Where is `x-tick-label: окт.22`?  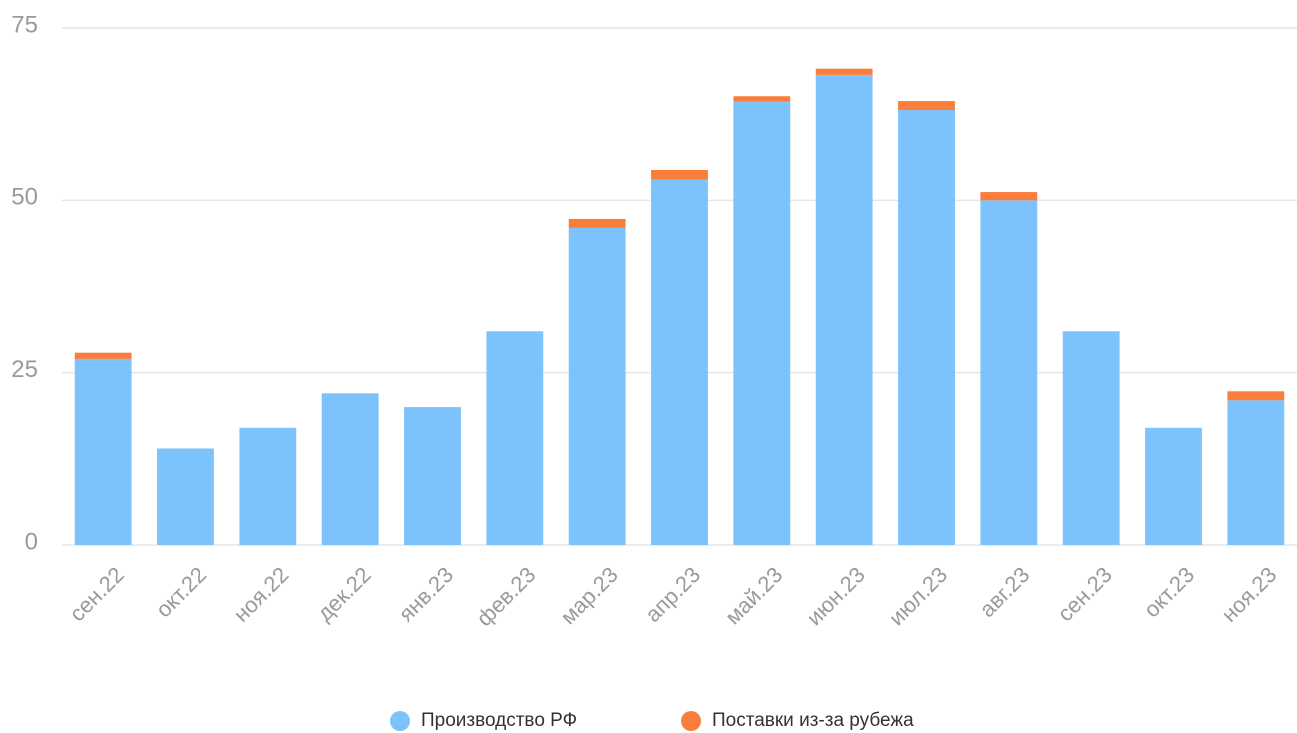 x-tick-label: окт.22 is located at coordinates (181, 592).